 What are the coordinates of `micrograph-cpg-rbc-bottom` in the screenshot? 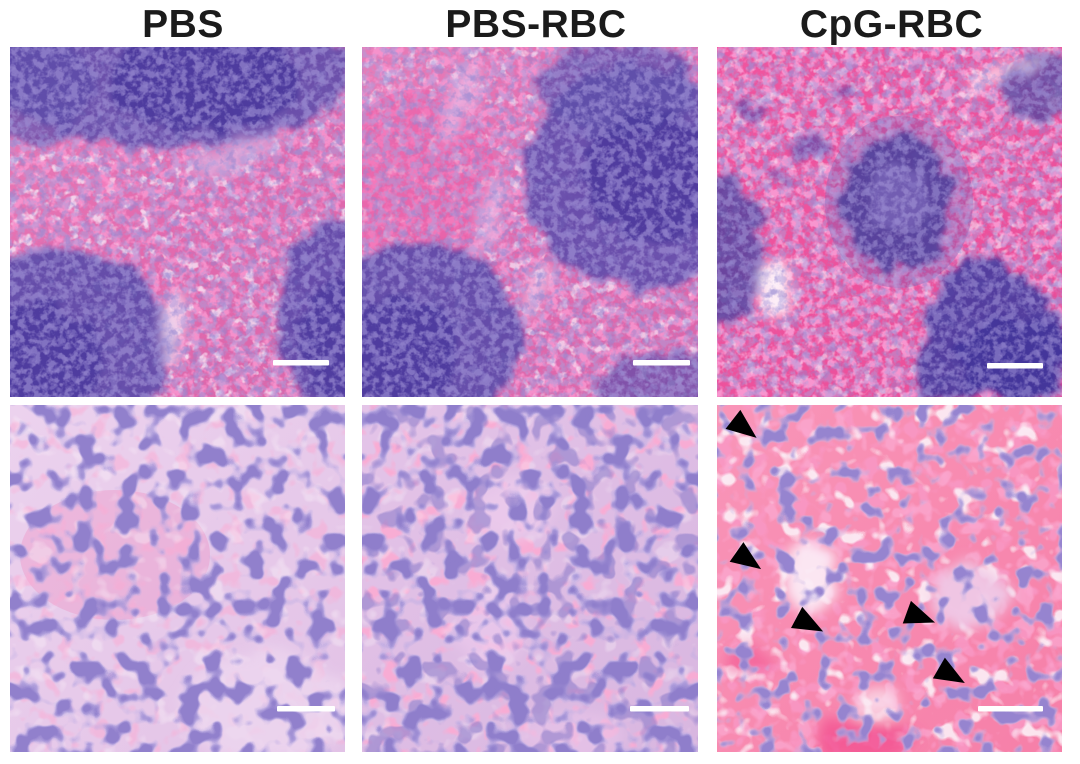 It's located at (889, 578).